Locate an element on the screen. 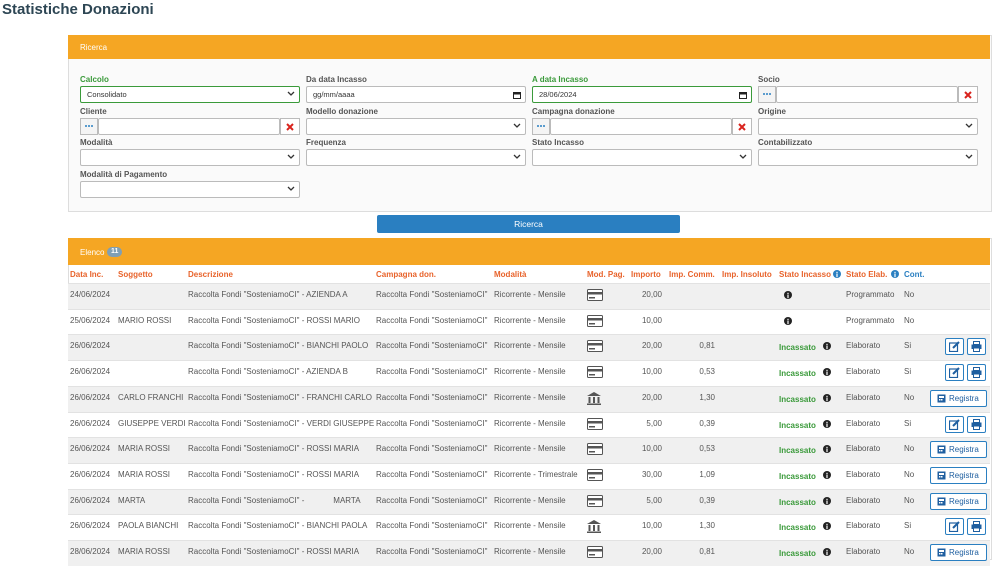 This screenshot has width=1004, height=566. column-header: Cont. is located at coordinates (914, 274).